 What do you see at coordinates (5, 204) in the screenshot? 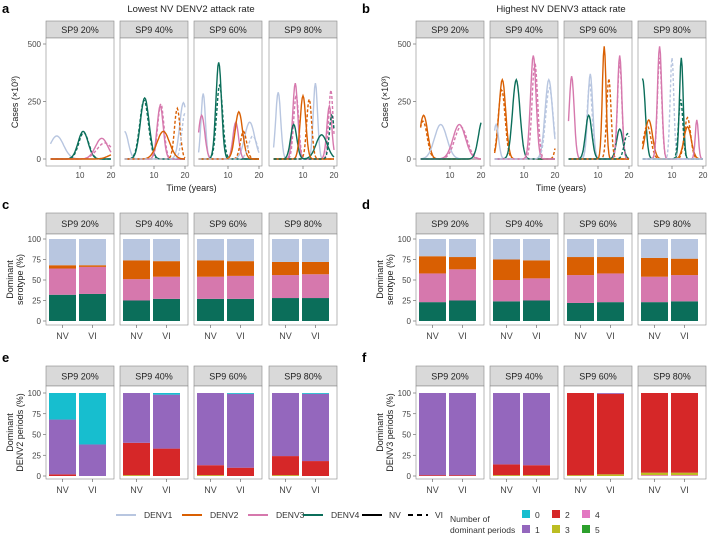
I see `panel-letter-c: c` at bounding box center [5, 204].